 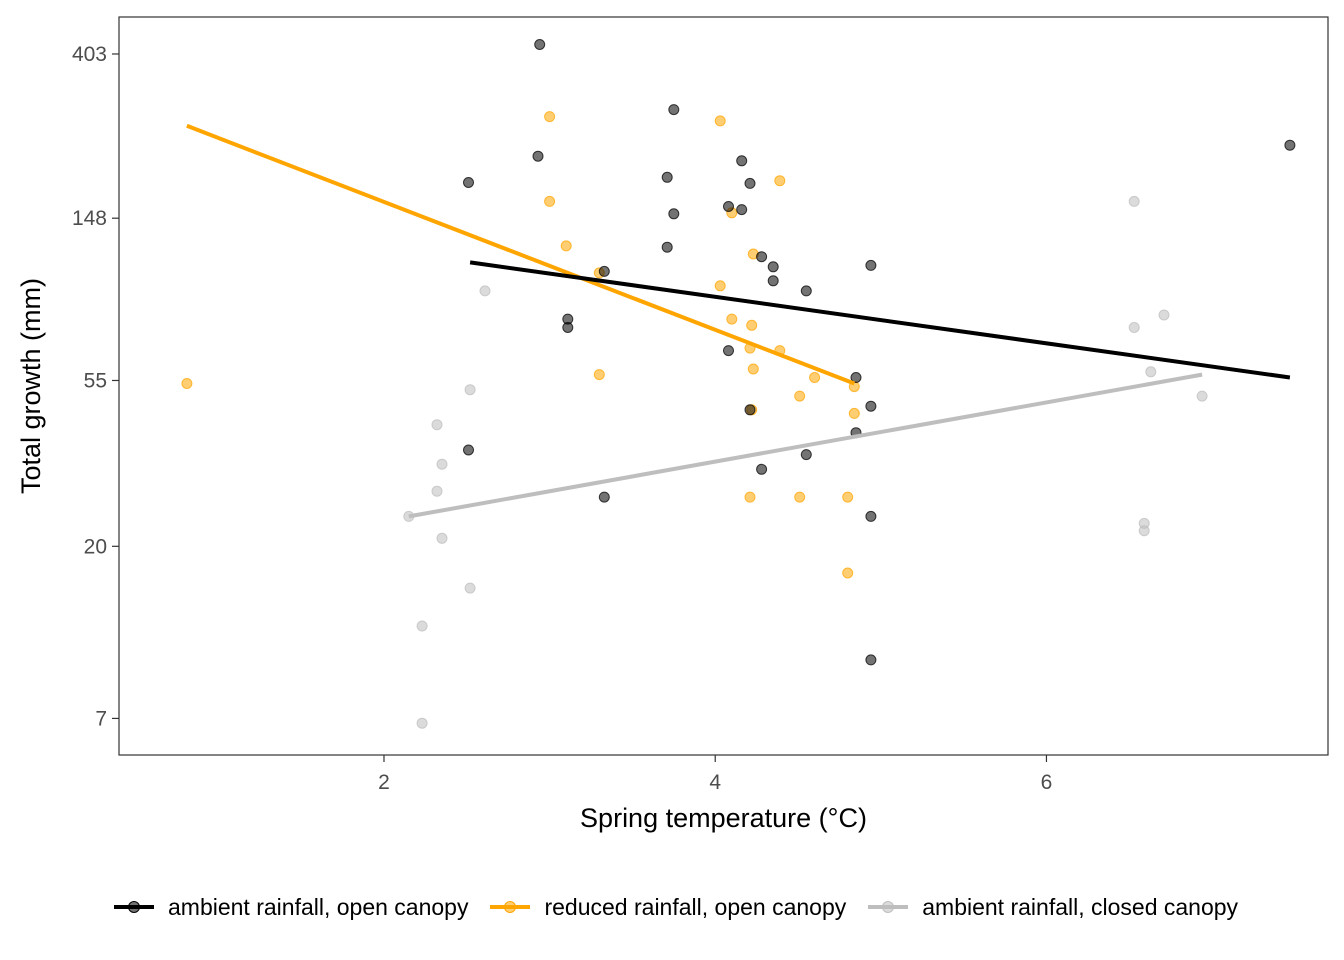 What do you see at coordinates (89, 218) in the screenshot?
I see `y-tick-label: 148` at bounding box center [89, 218].